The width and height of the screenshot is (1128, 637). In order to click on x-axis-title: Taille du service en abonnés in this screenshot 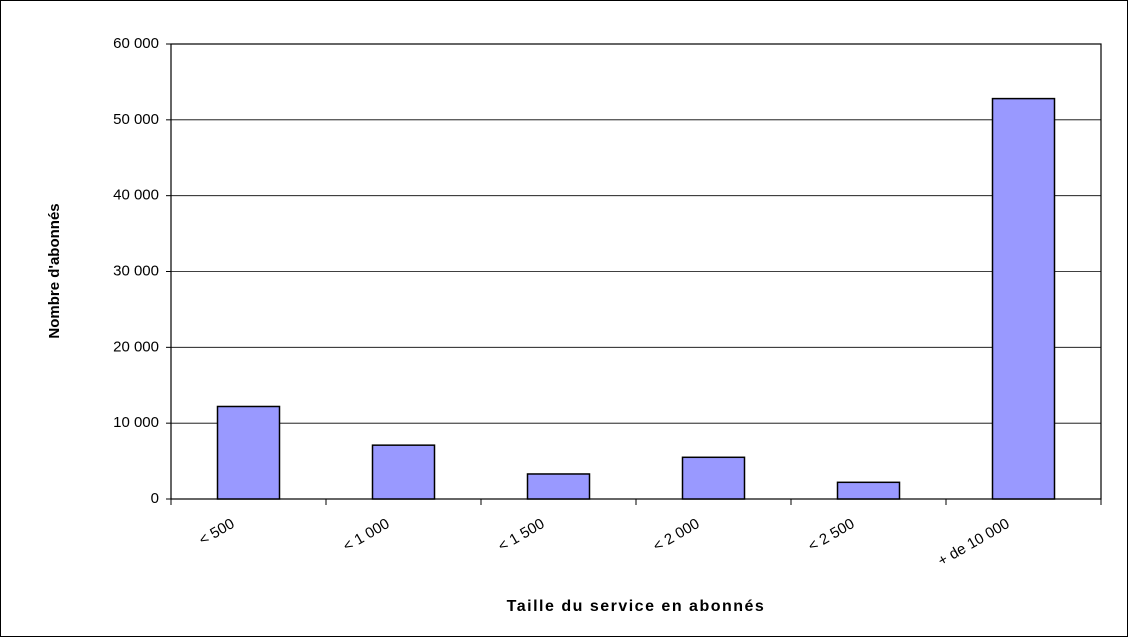, I will do `click(636, 606)`.